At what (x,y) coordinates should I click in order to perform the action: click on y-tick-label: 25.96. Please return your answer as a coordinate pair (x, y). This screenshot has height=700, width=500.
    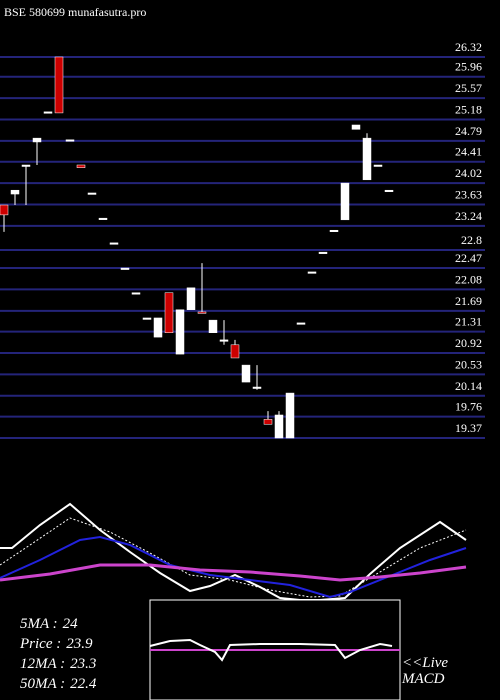
    Looking at the image, I should click on (468, 67).